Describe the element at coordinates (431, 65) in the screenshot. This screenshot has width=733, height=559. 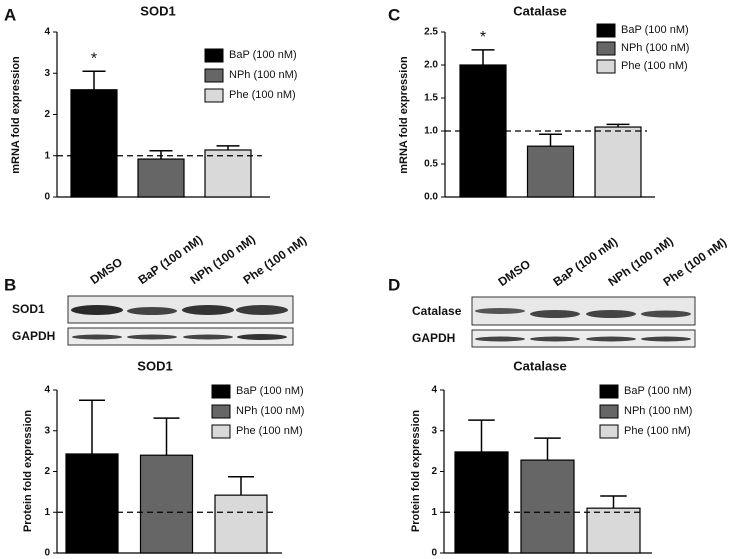
I see `y-tick-label: 2.0` at that location.